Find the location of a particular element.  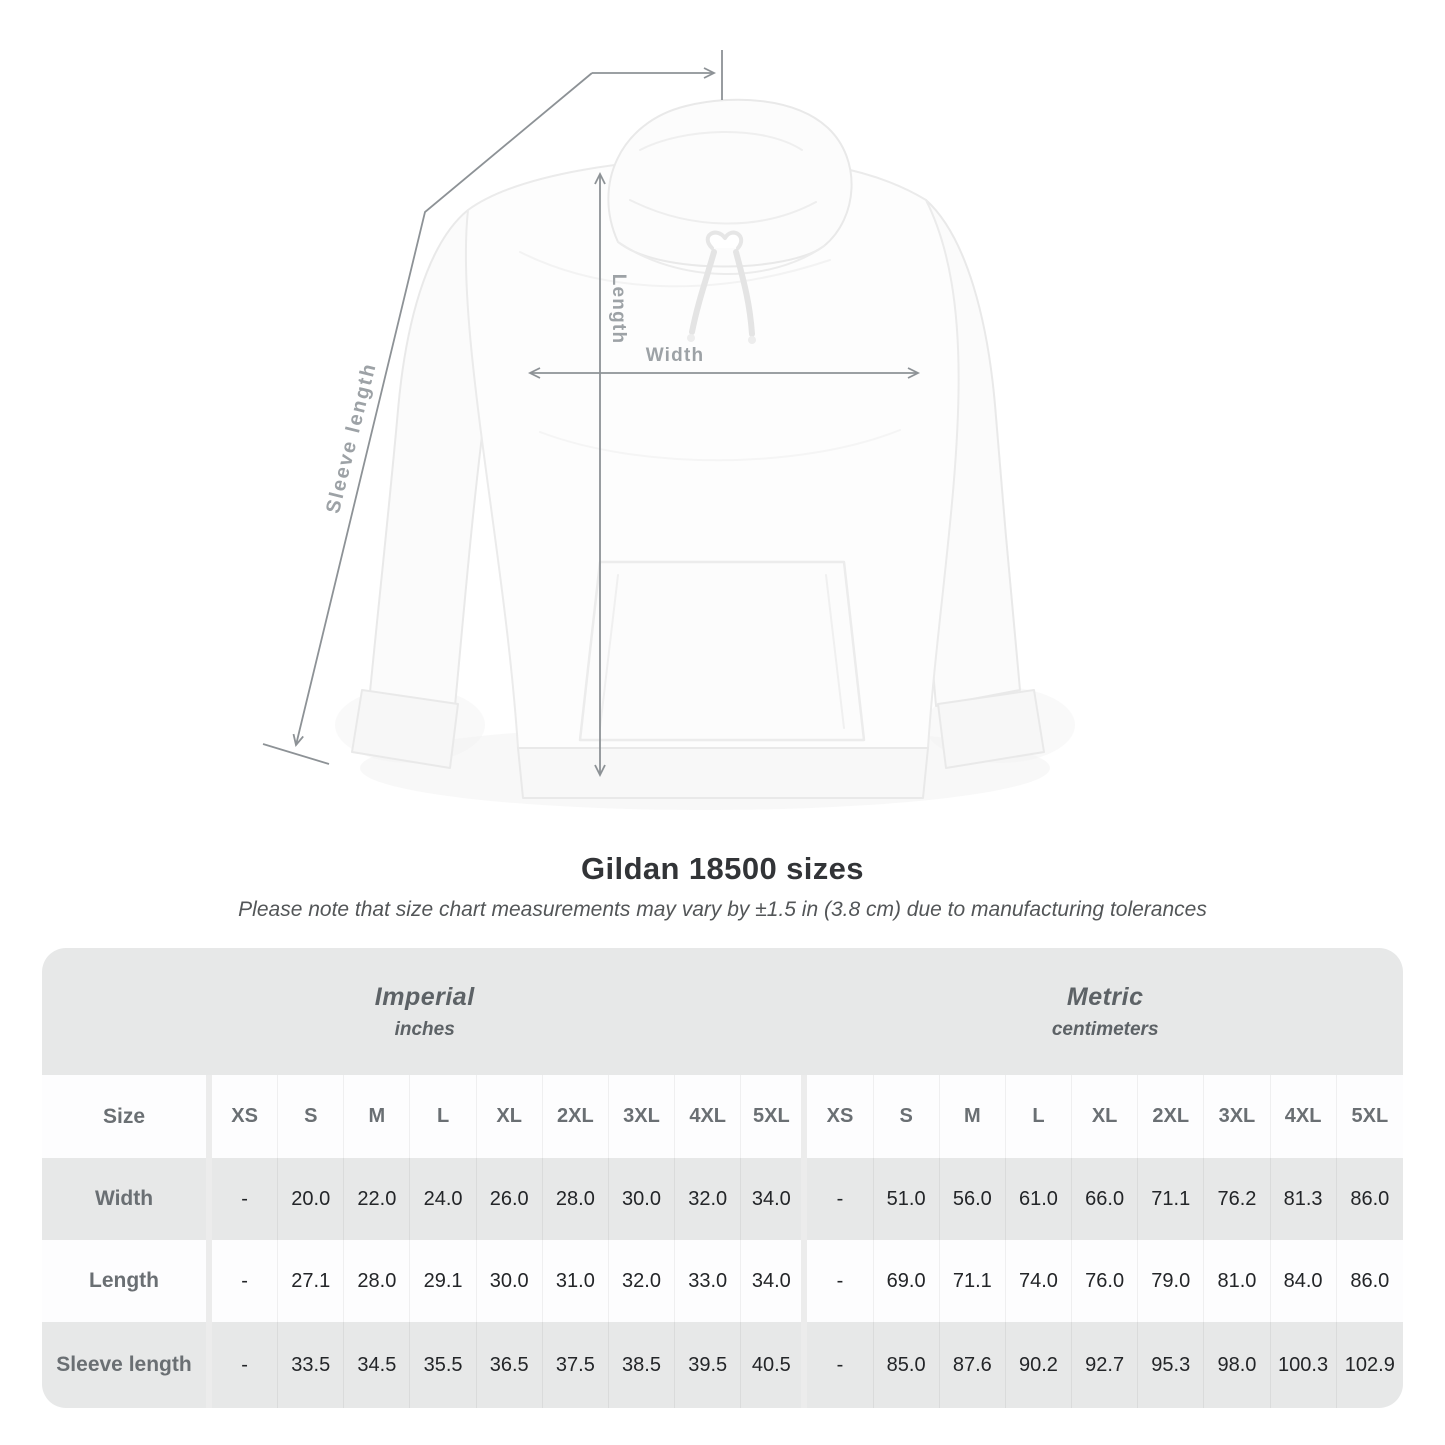

metric-group-header: Metric centimeters is located at coordinates (1105, 1011).